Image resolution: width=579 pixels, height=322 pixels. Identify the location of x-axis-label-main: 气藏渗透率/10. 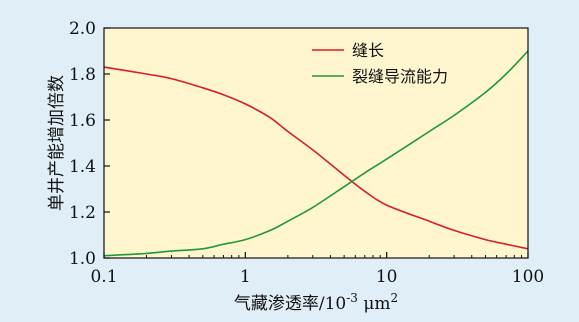
(290, 304).